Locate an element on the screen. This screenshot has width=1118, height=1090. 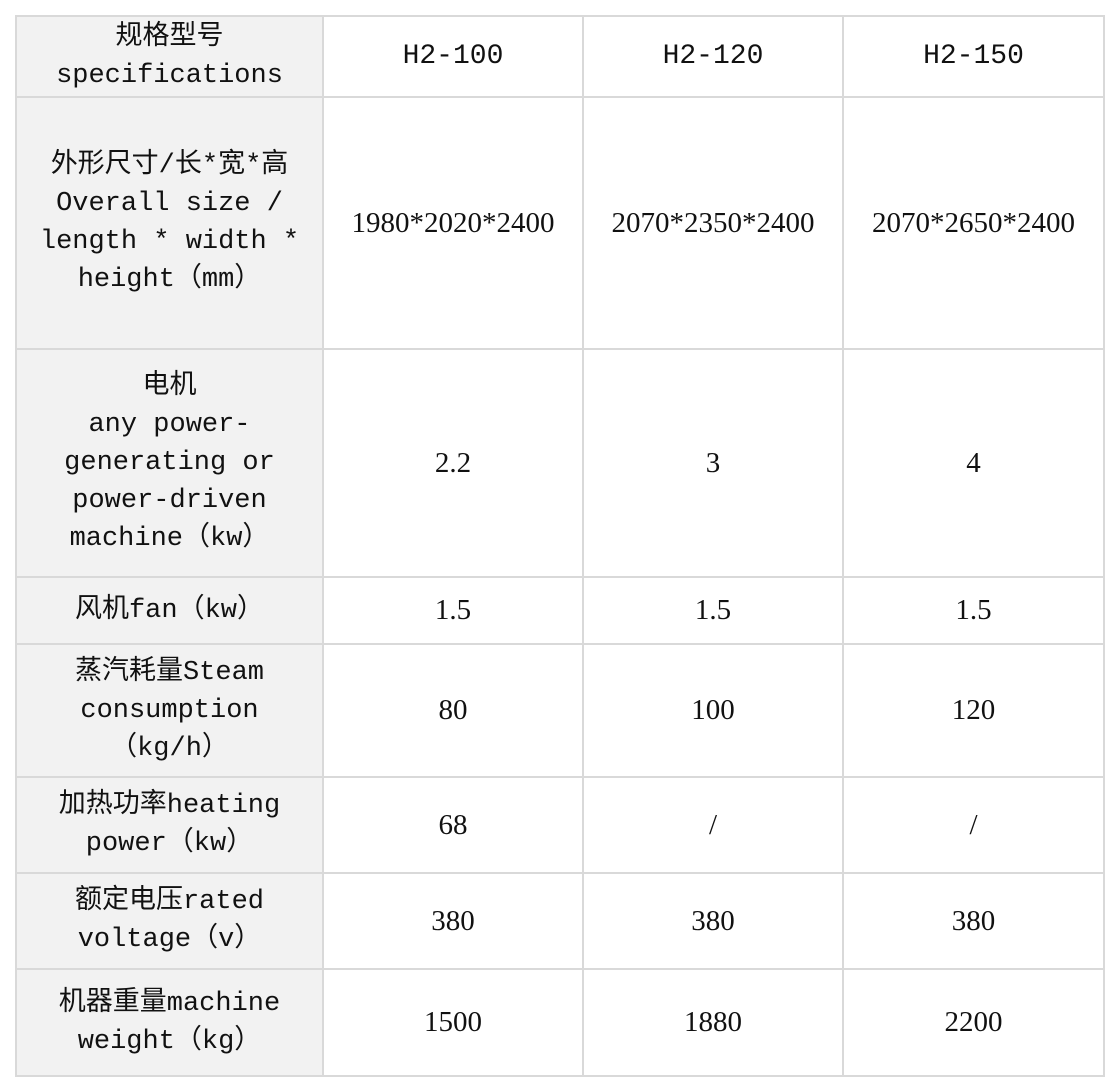
row-label: 风机fan（kw） is located at coordinates (169, 610).